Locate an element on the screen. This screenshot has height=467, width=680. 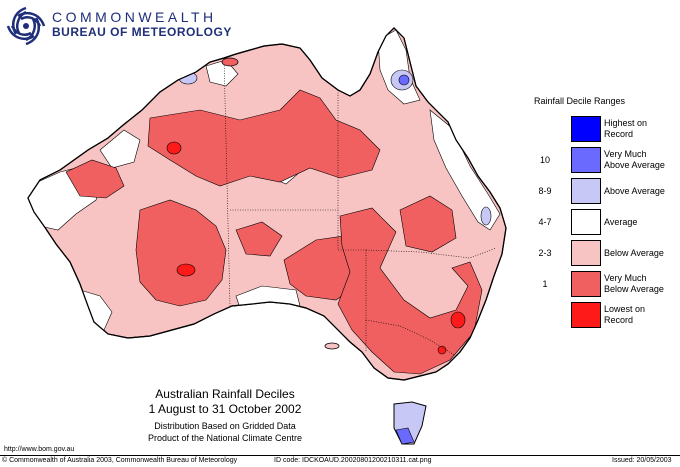
legend-label-line1: Lowest on is located at coordinates (625, 309).